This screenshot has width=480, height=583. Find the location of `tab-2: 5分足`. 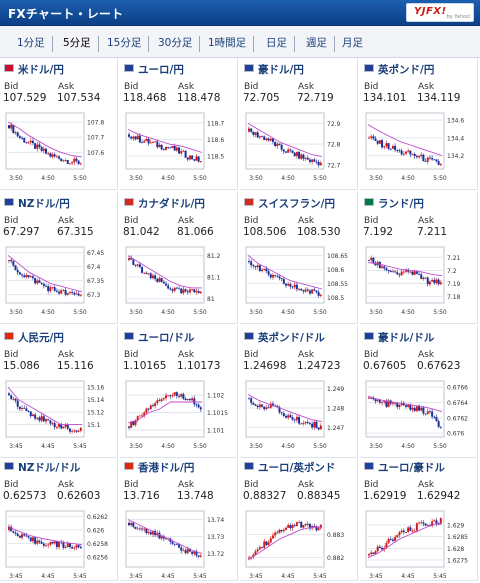

tab-2: 5分足 is located at coordinates (77, 44).